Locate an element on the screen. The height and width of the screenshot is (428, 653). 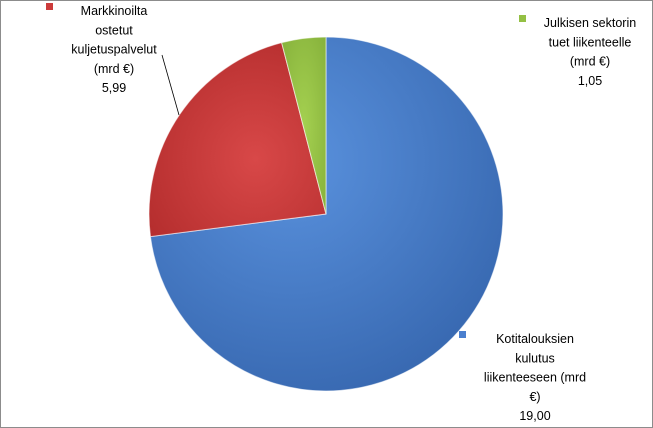
data-label-value: 1,05 is located at coordinates (590, 81).